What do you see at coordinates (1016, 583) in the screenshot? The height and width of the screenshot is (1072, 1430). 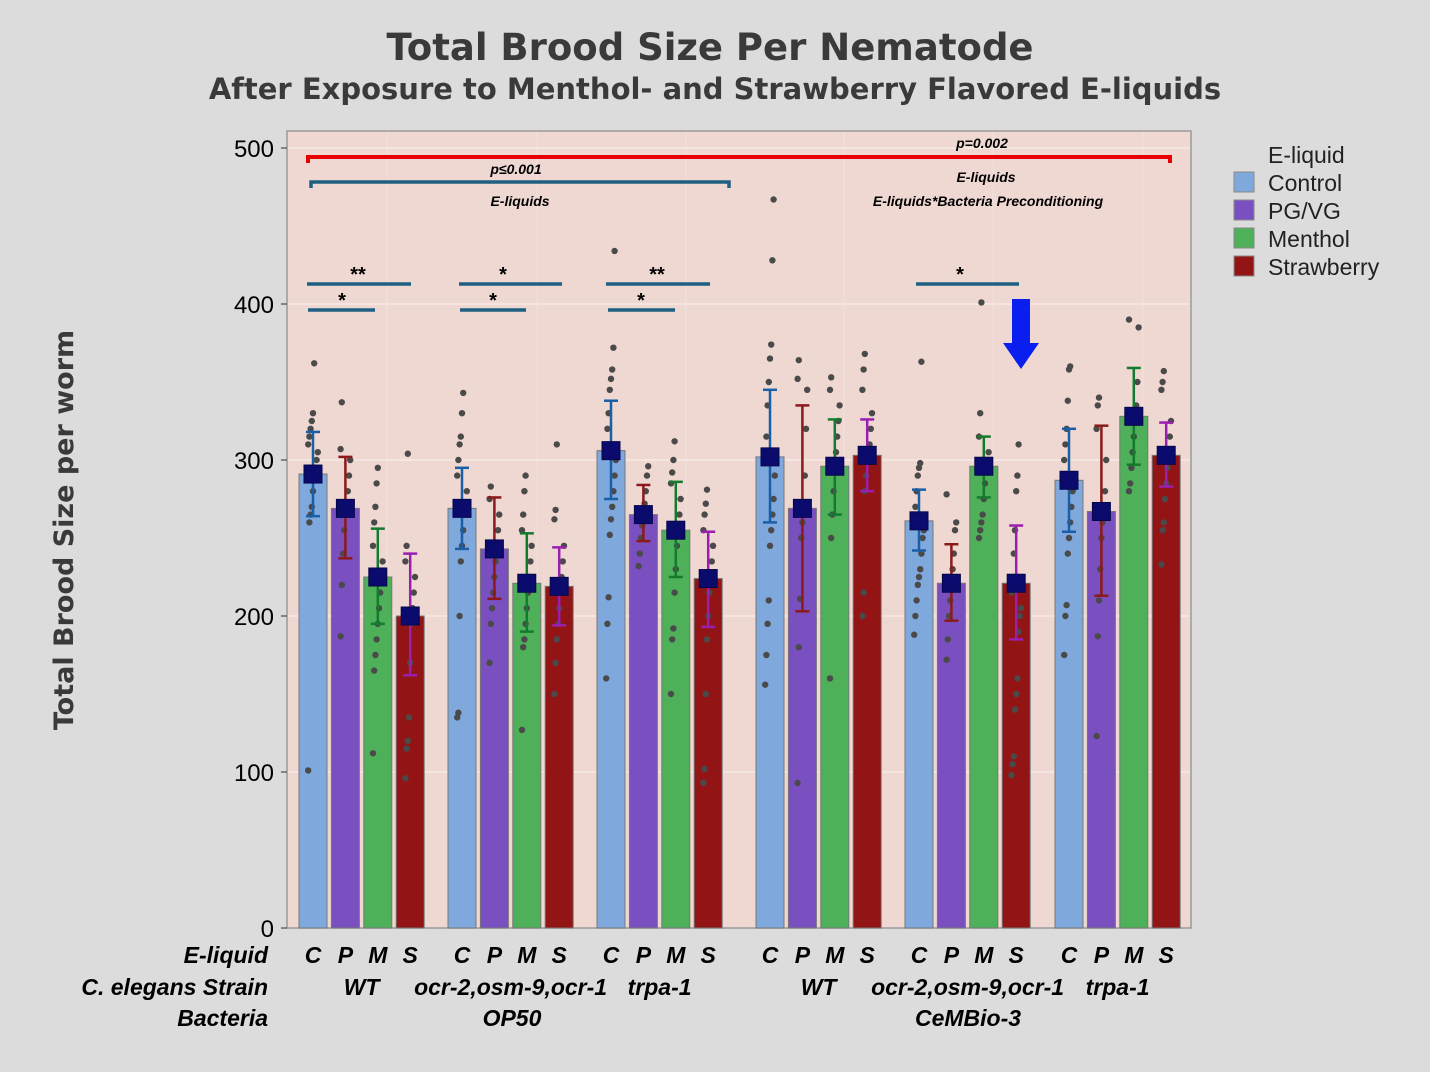 I see `mean-g4-S` at bounding box center [1016, 583].